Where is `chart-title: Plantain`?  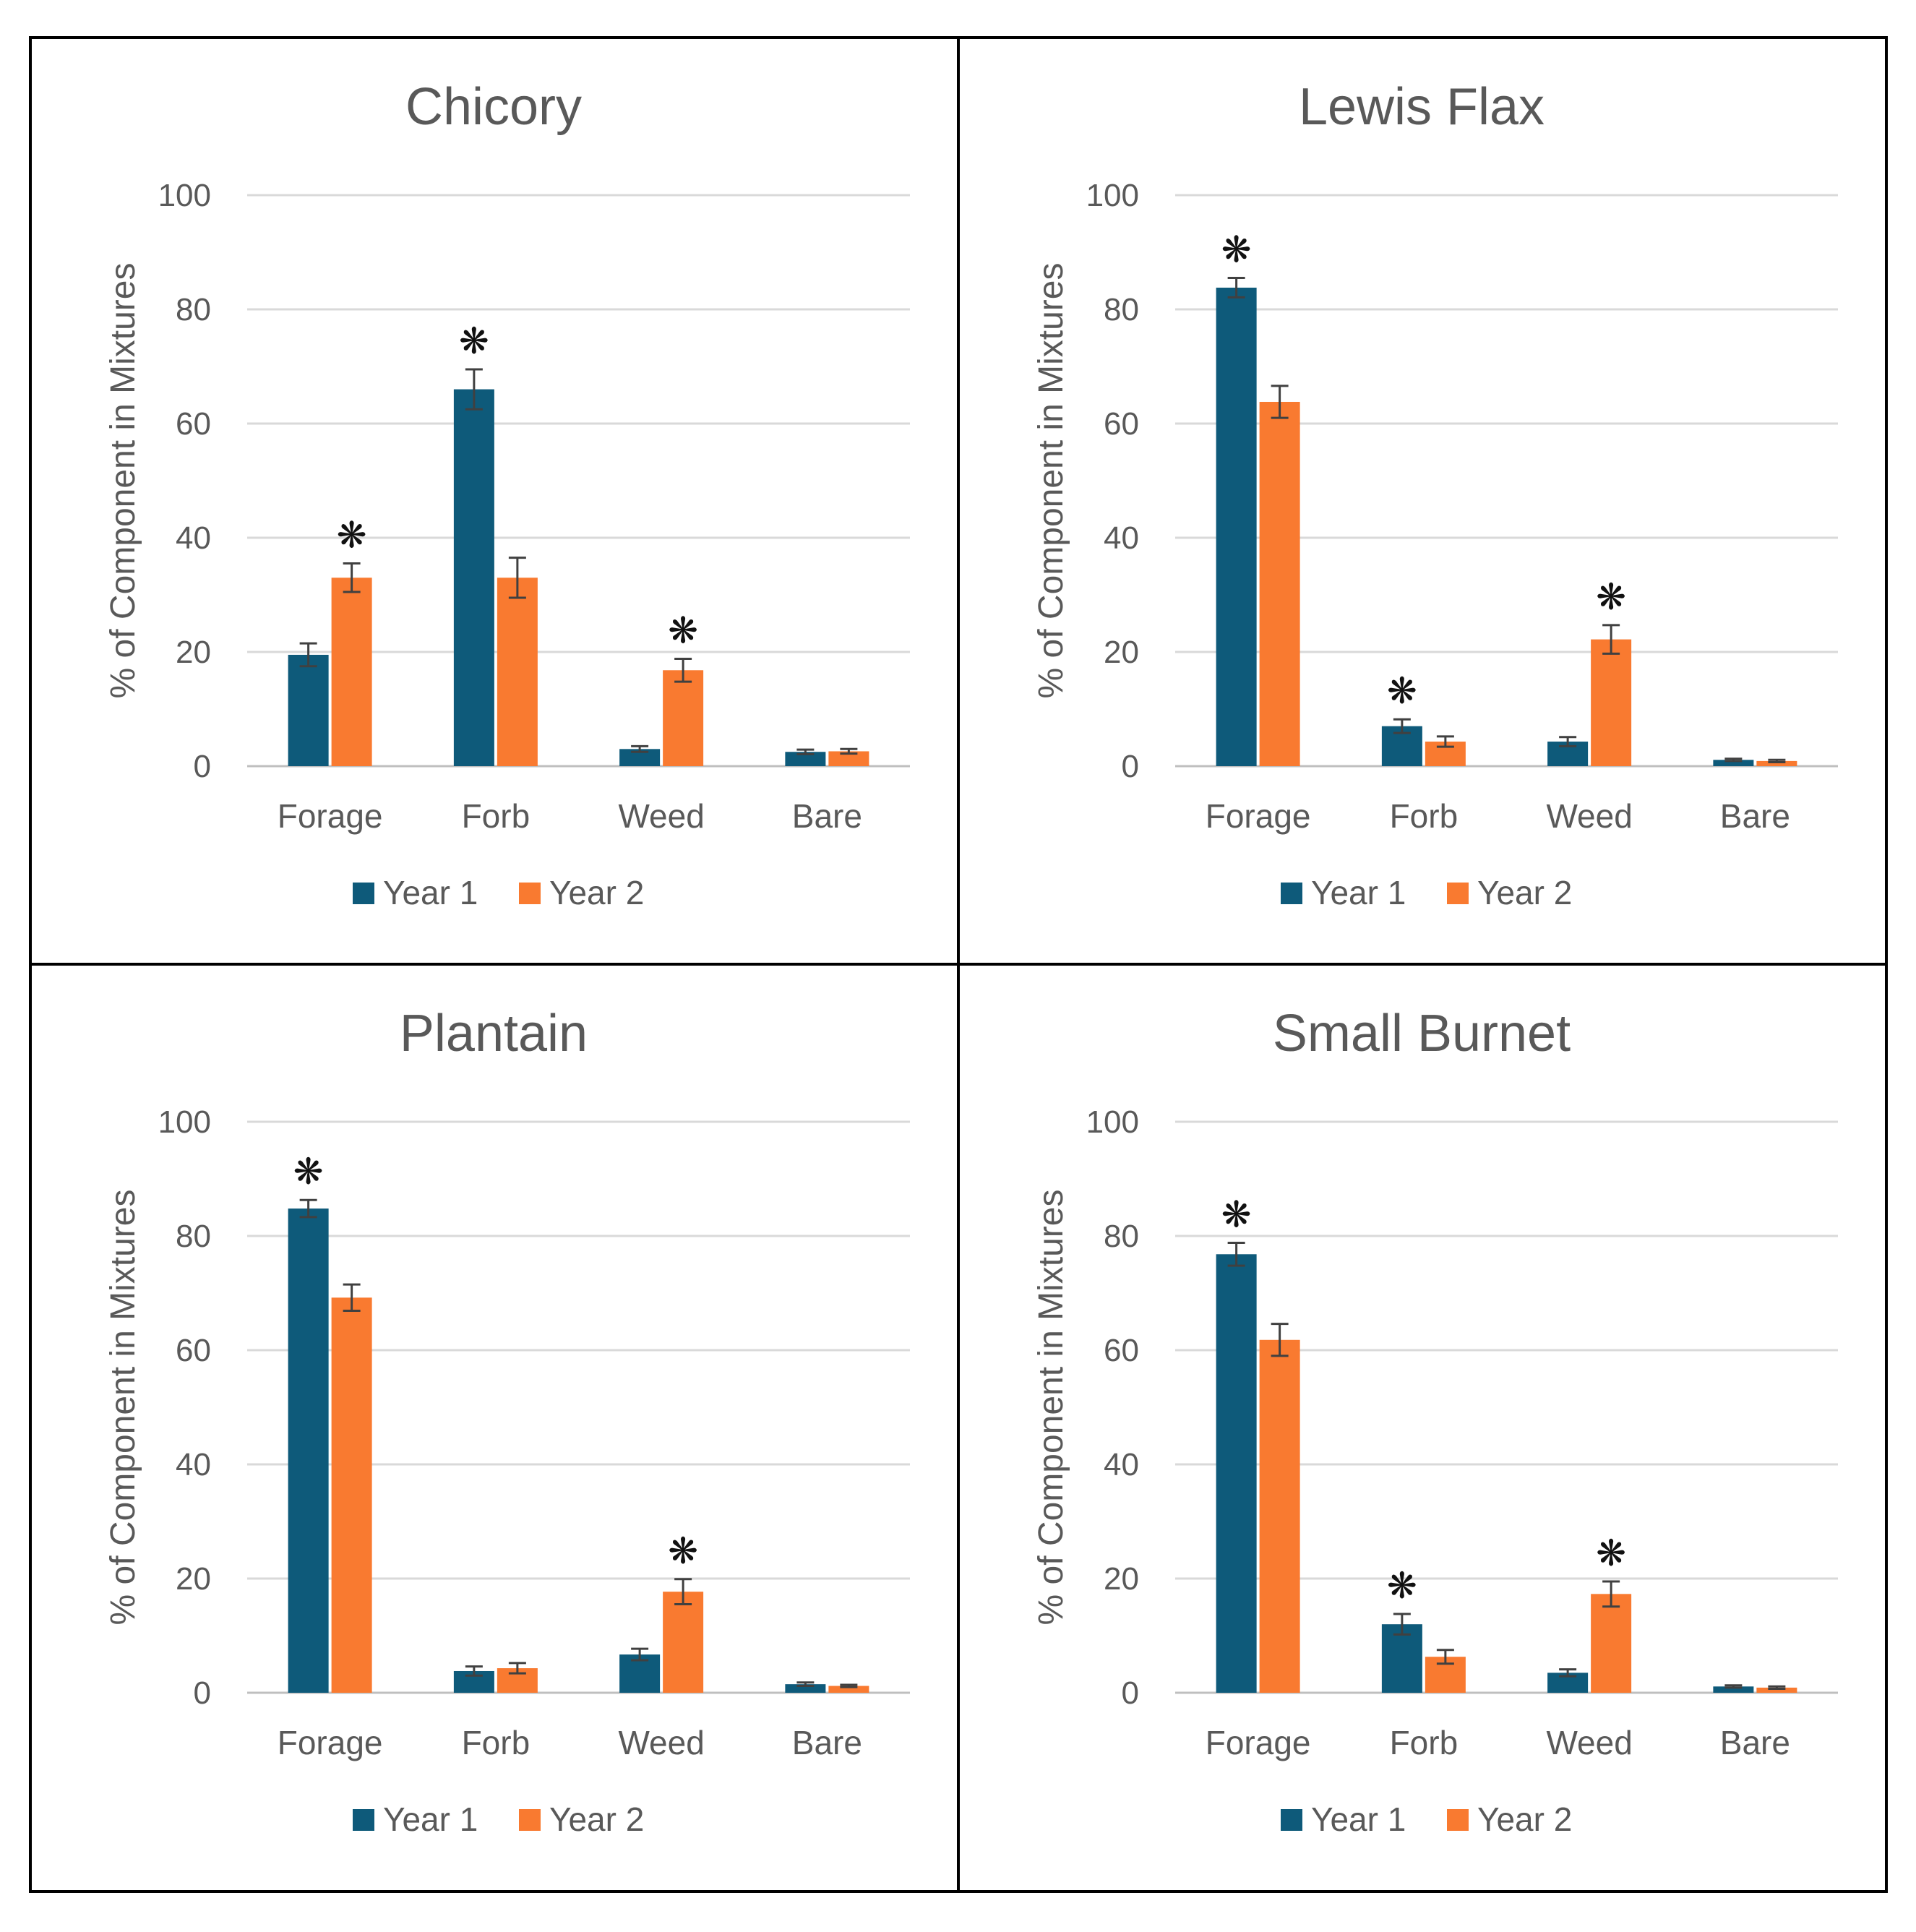 chart-title: Plantain is located at coordinates (494, 1034).